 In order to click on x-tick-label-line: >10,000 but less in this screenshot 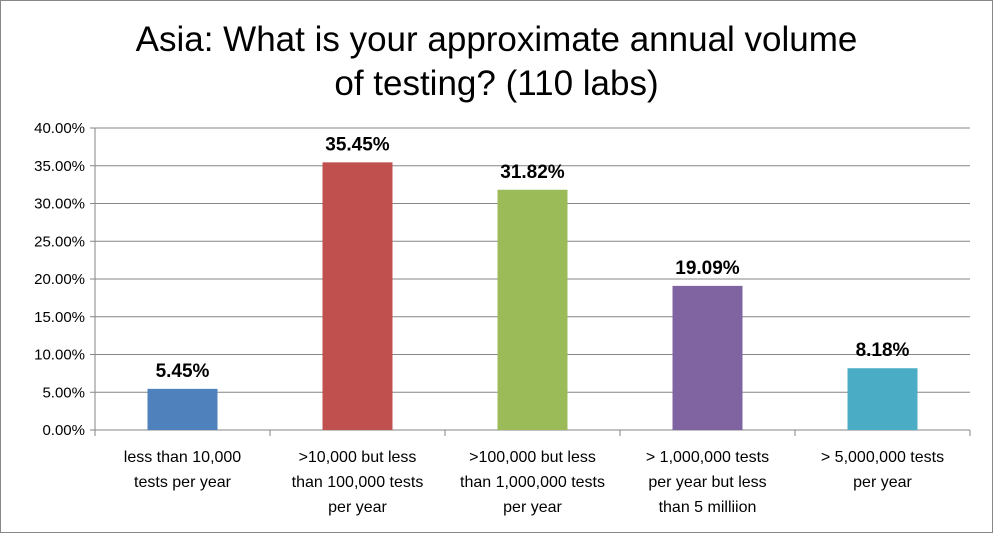, I will do `click(358, 457)`.